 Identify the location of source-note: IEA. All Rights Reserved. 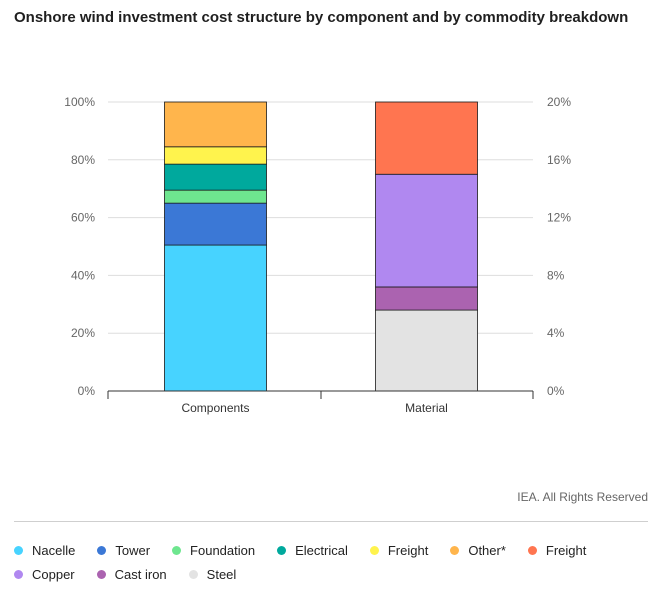
(582, 497).